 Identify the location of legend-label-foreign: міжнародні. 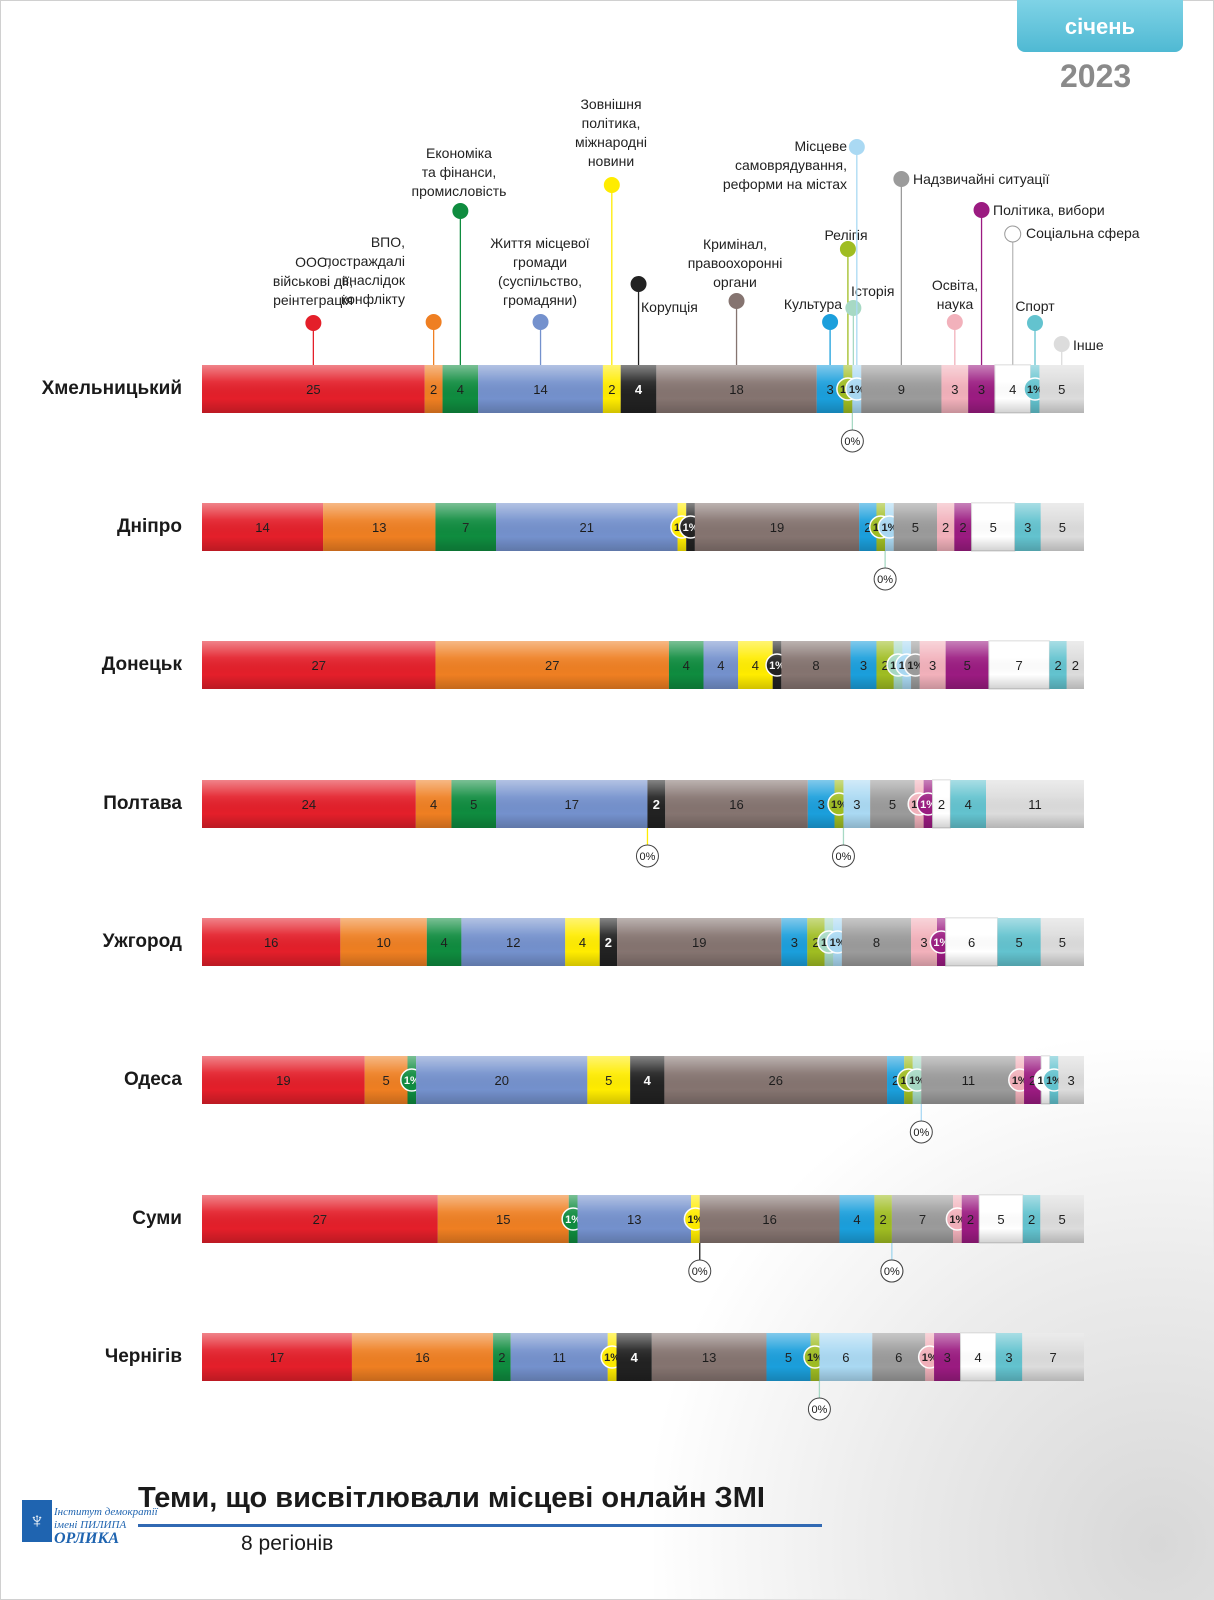
(611, 142).